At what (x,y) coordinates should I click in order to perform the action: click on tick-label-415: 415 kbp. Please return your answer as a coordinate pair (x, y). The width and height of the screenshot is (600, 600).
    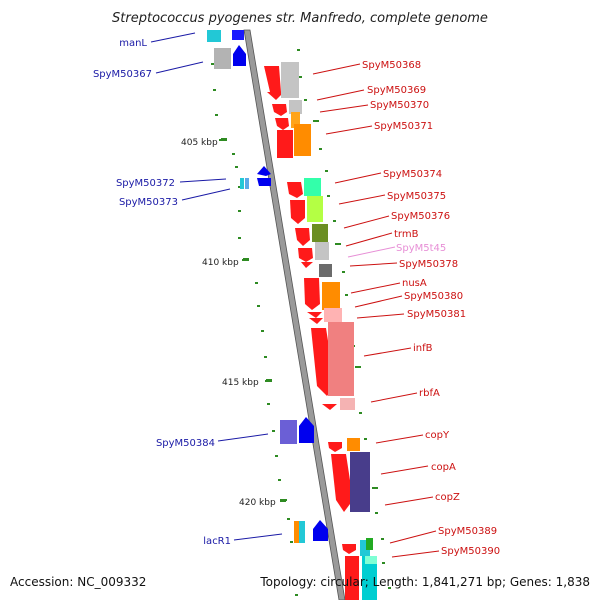
    Looking at the image, I should click on (240, 383).